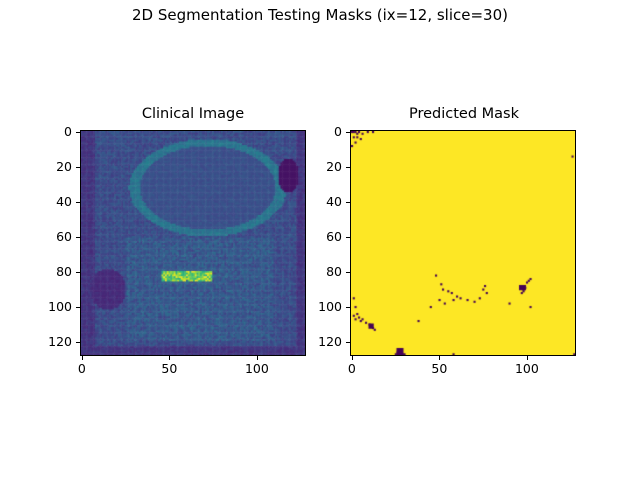  What do you see at coordinates (464, 114) in the screenshot?
I see `predicted-mask-title: Predicted Mask` at bounding box center [464, 114].